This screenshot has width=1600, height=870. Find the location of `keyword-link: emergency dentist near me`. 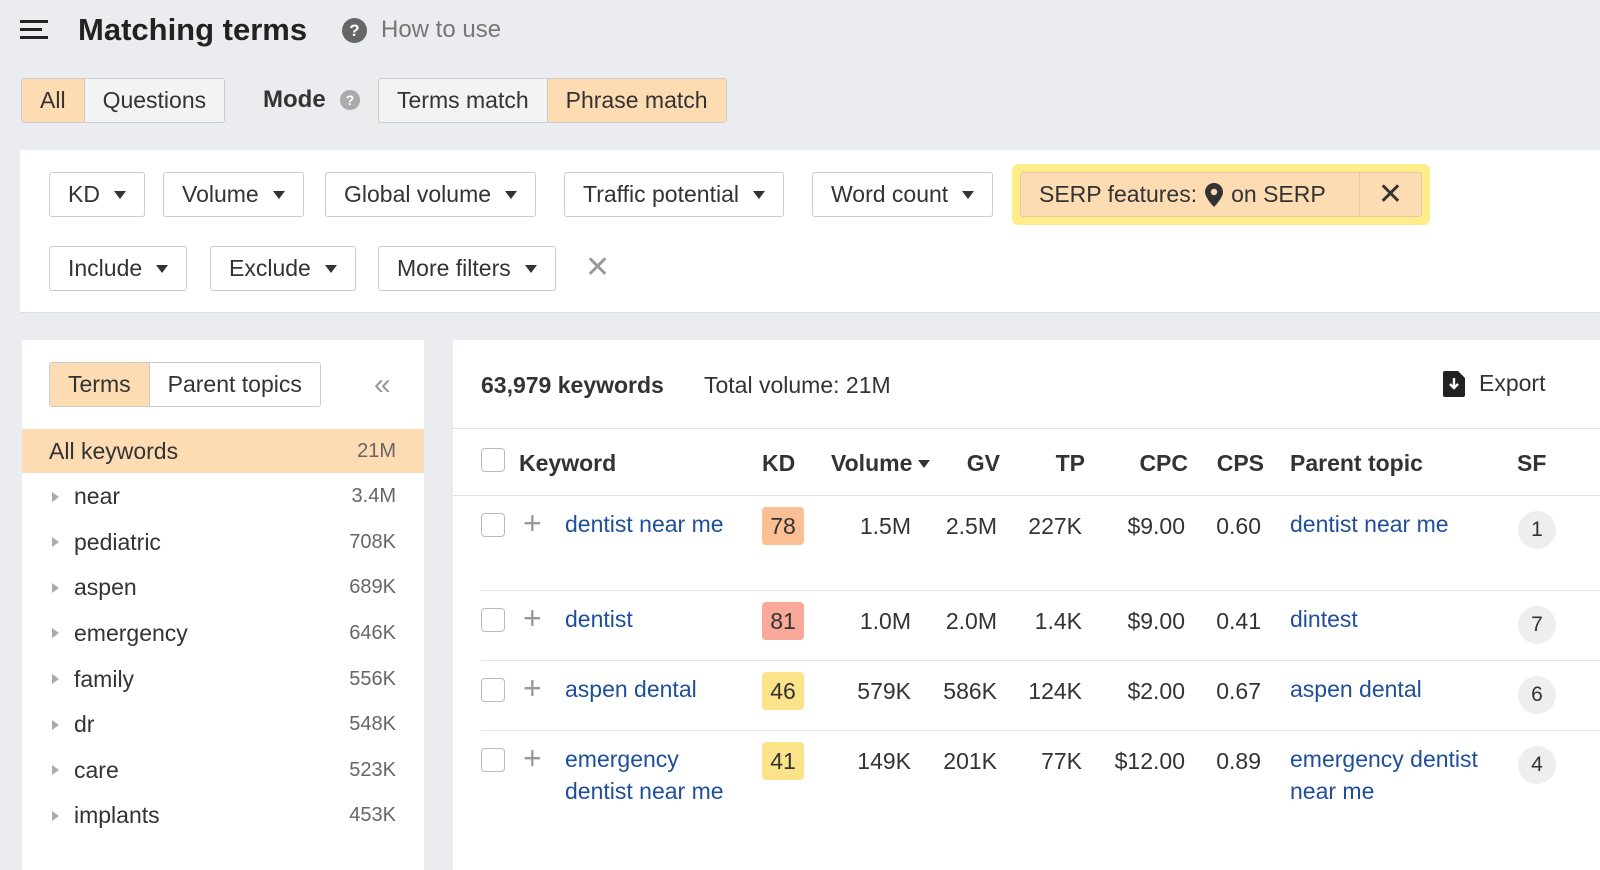

keyword-link: emergency dentist near me is located at coordinates (644, 775).